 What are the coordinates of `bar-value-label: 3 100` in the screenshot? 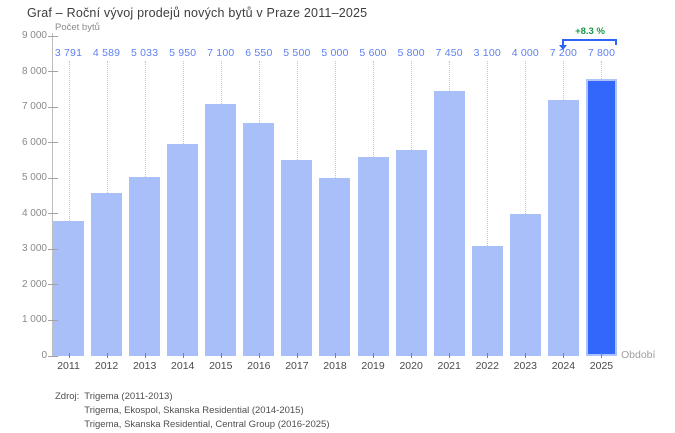 It's located at (487, 53).